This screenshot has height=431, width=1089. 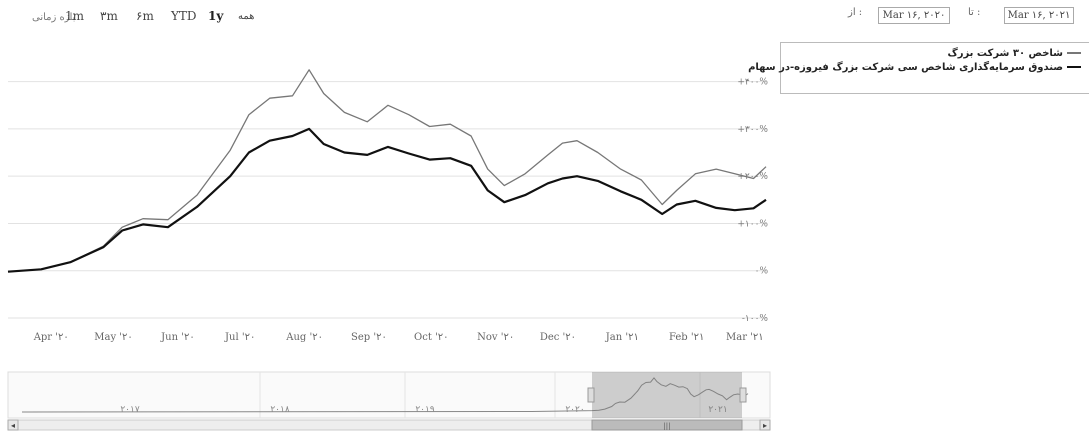 What do you see at coordinates (591, 395) in the screenshot?
I see `navigator-left-handle` at bounding box center [591, 395].